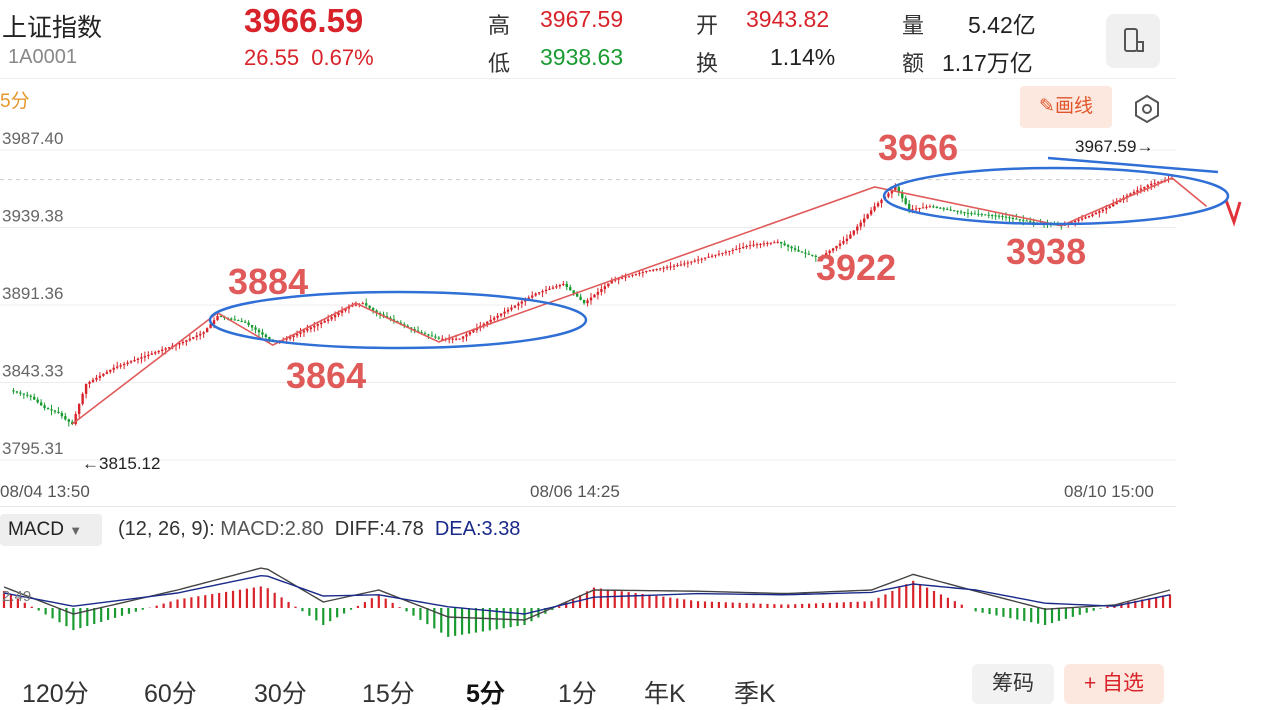 The image size is (1280, 710). Describe the element at coordinates (379, 529) in the screenshot. I see `diff-value: DIFF:4.78` at that location.